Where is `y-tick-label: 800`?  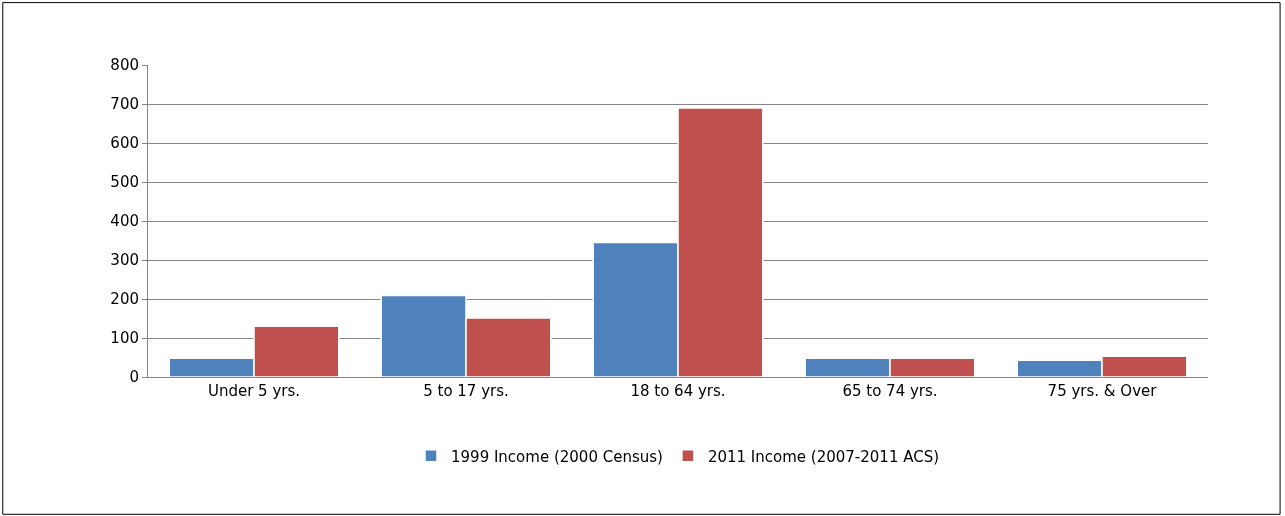 y-tick-label: 800 is located at coordinates (124, 65).